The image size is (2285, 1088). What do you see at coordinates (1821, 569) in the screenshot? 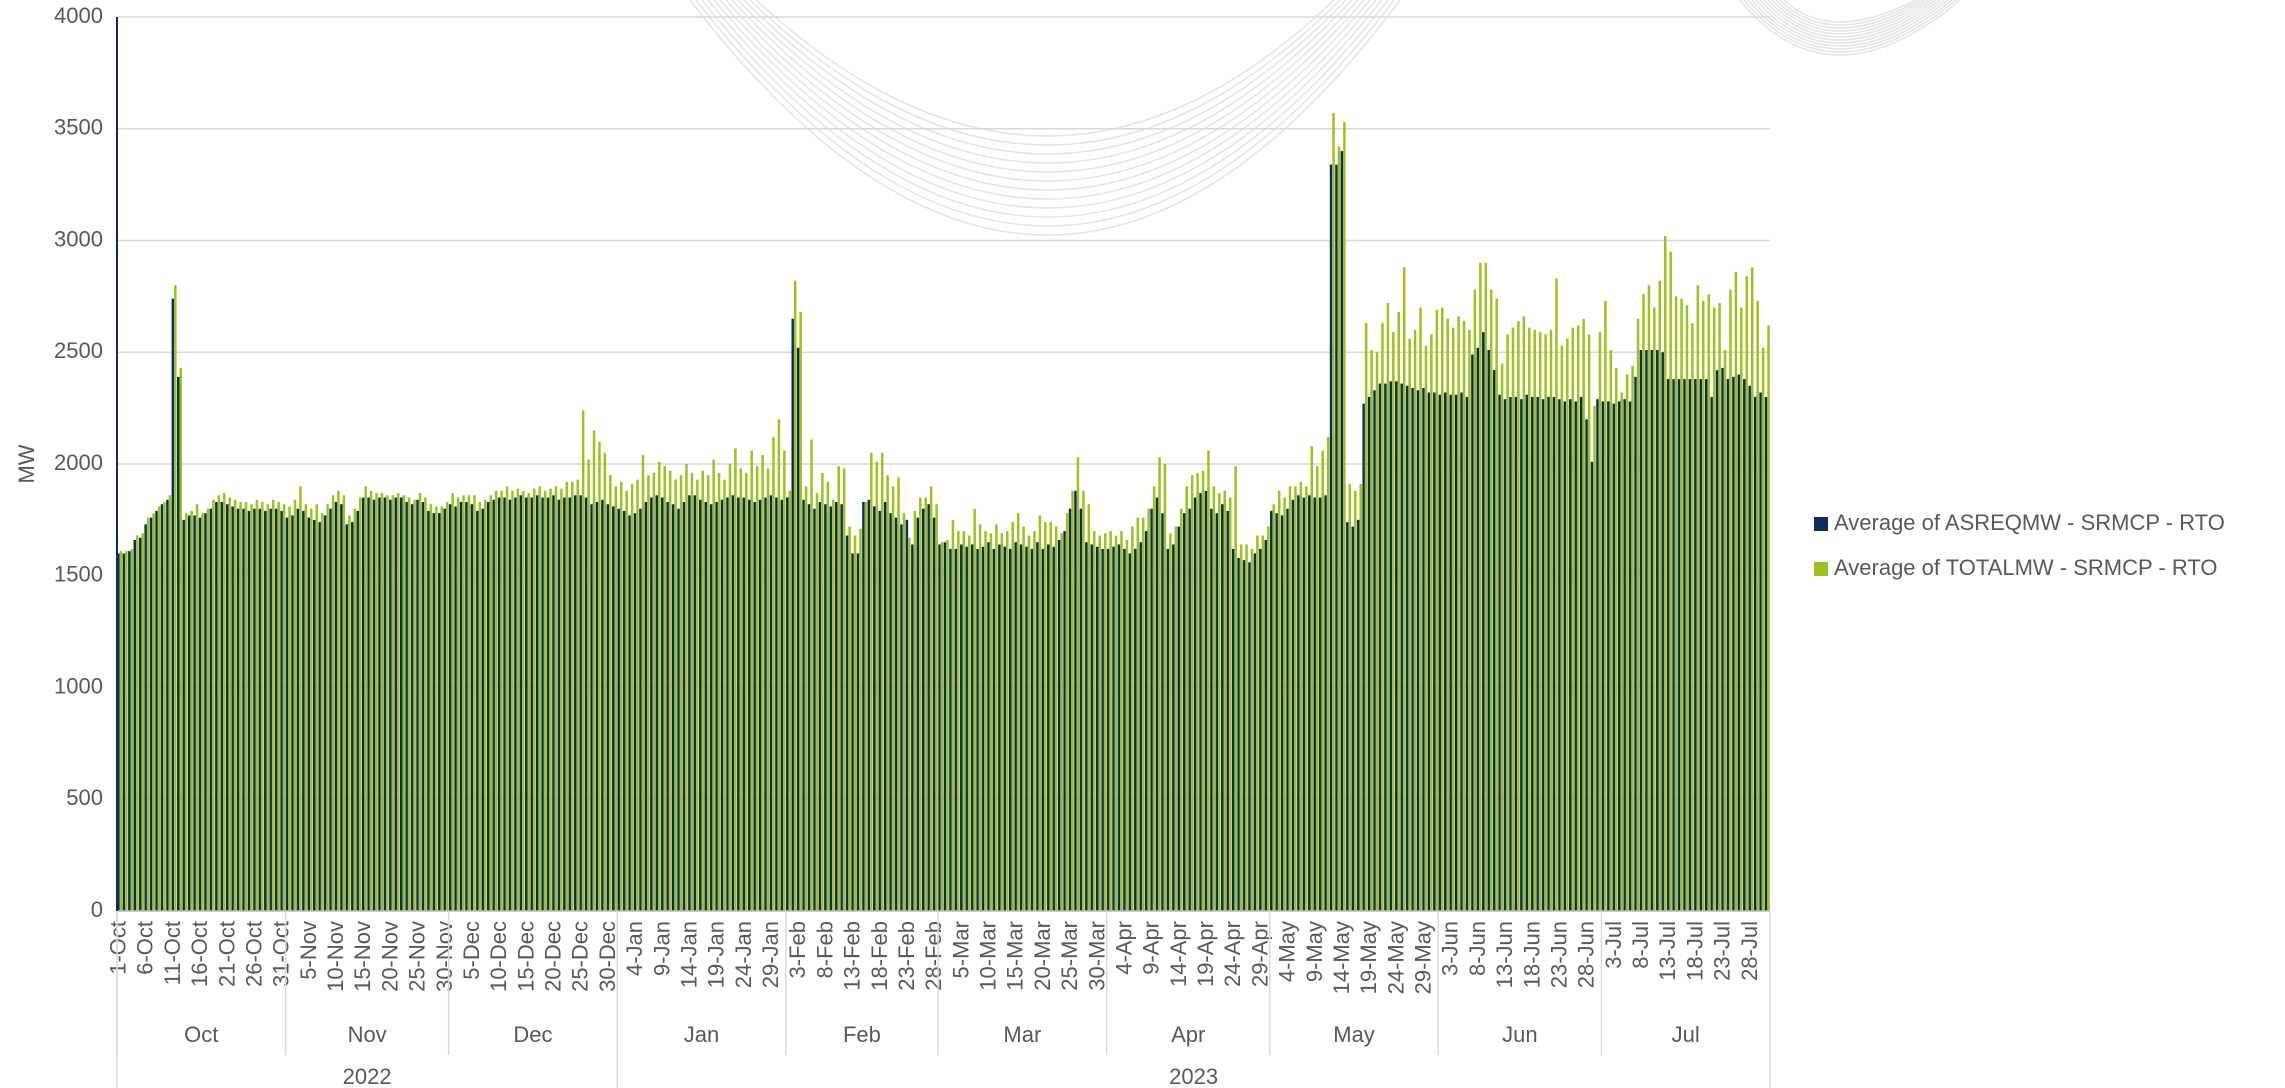
I see `legend-swatch` at bounding box center [1821, 569].